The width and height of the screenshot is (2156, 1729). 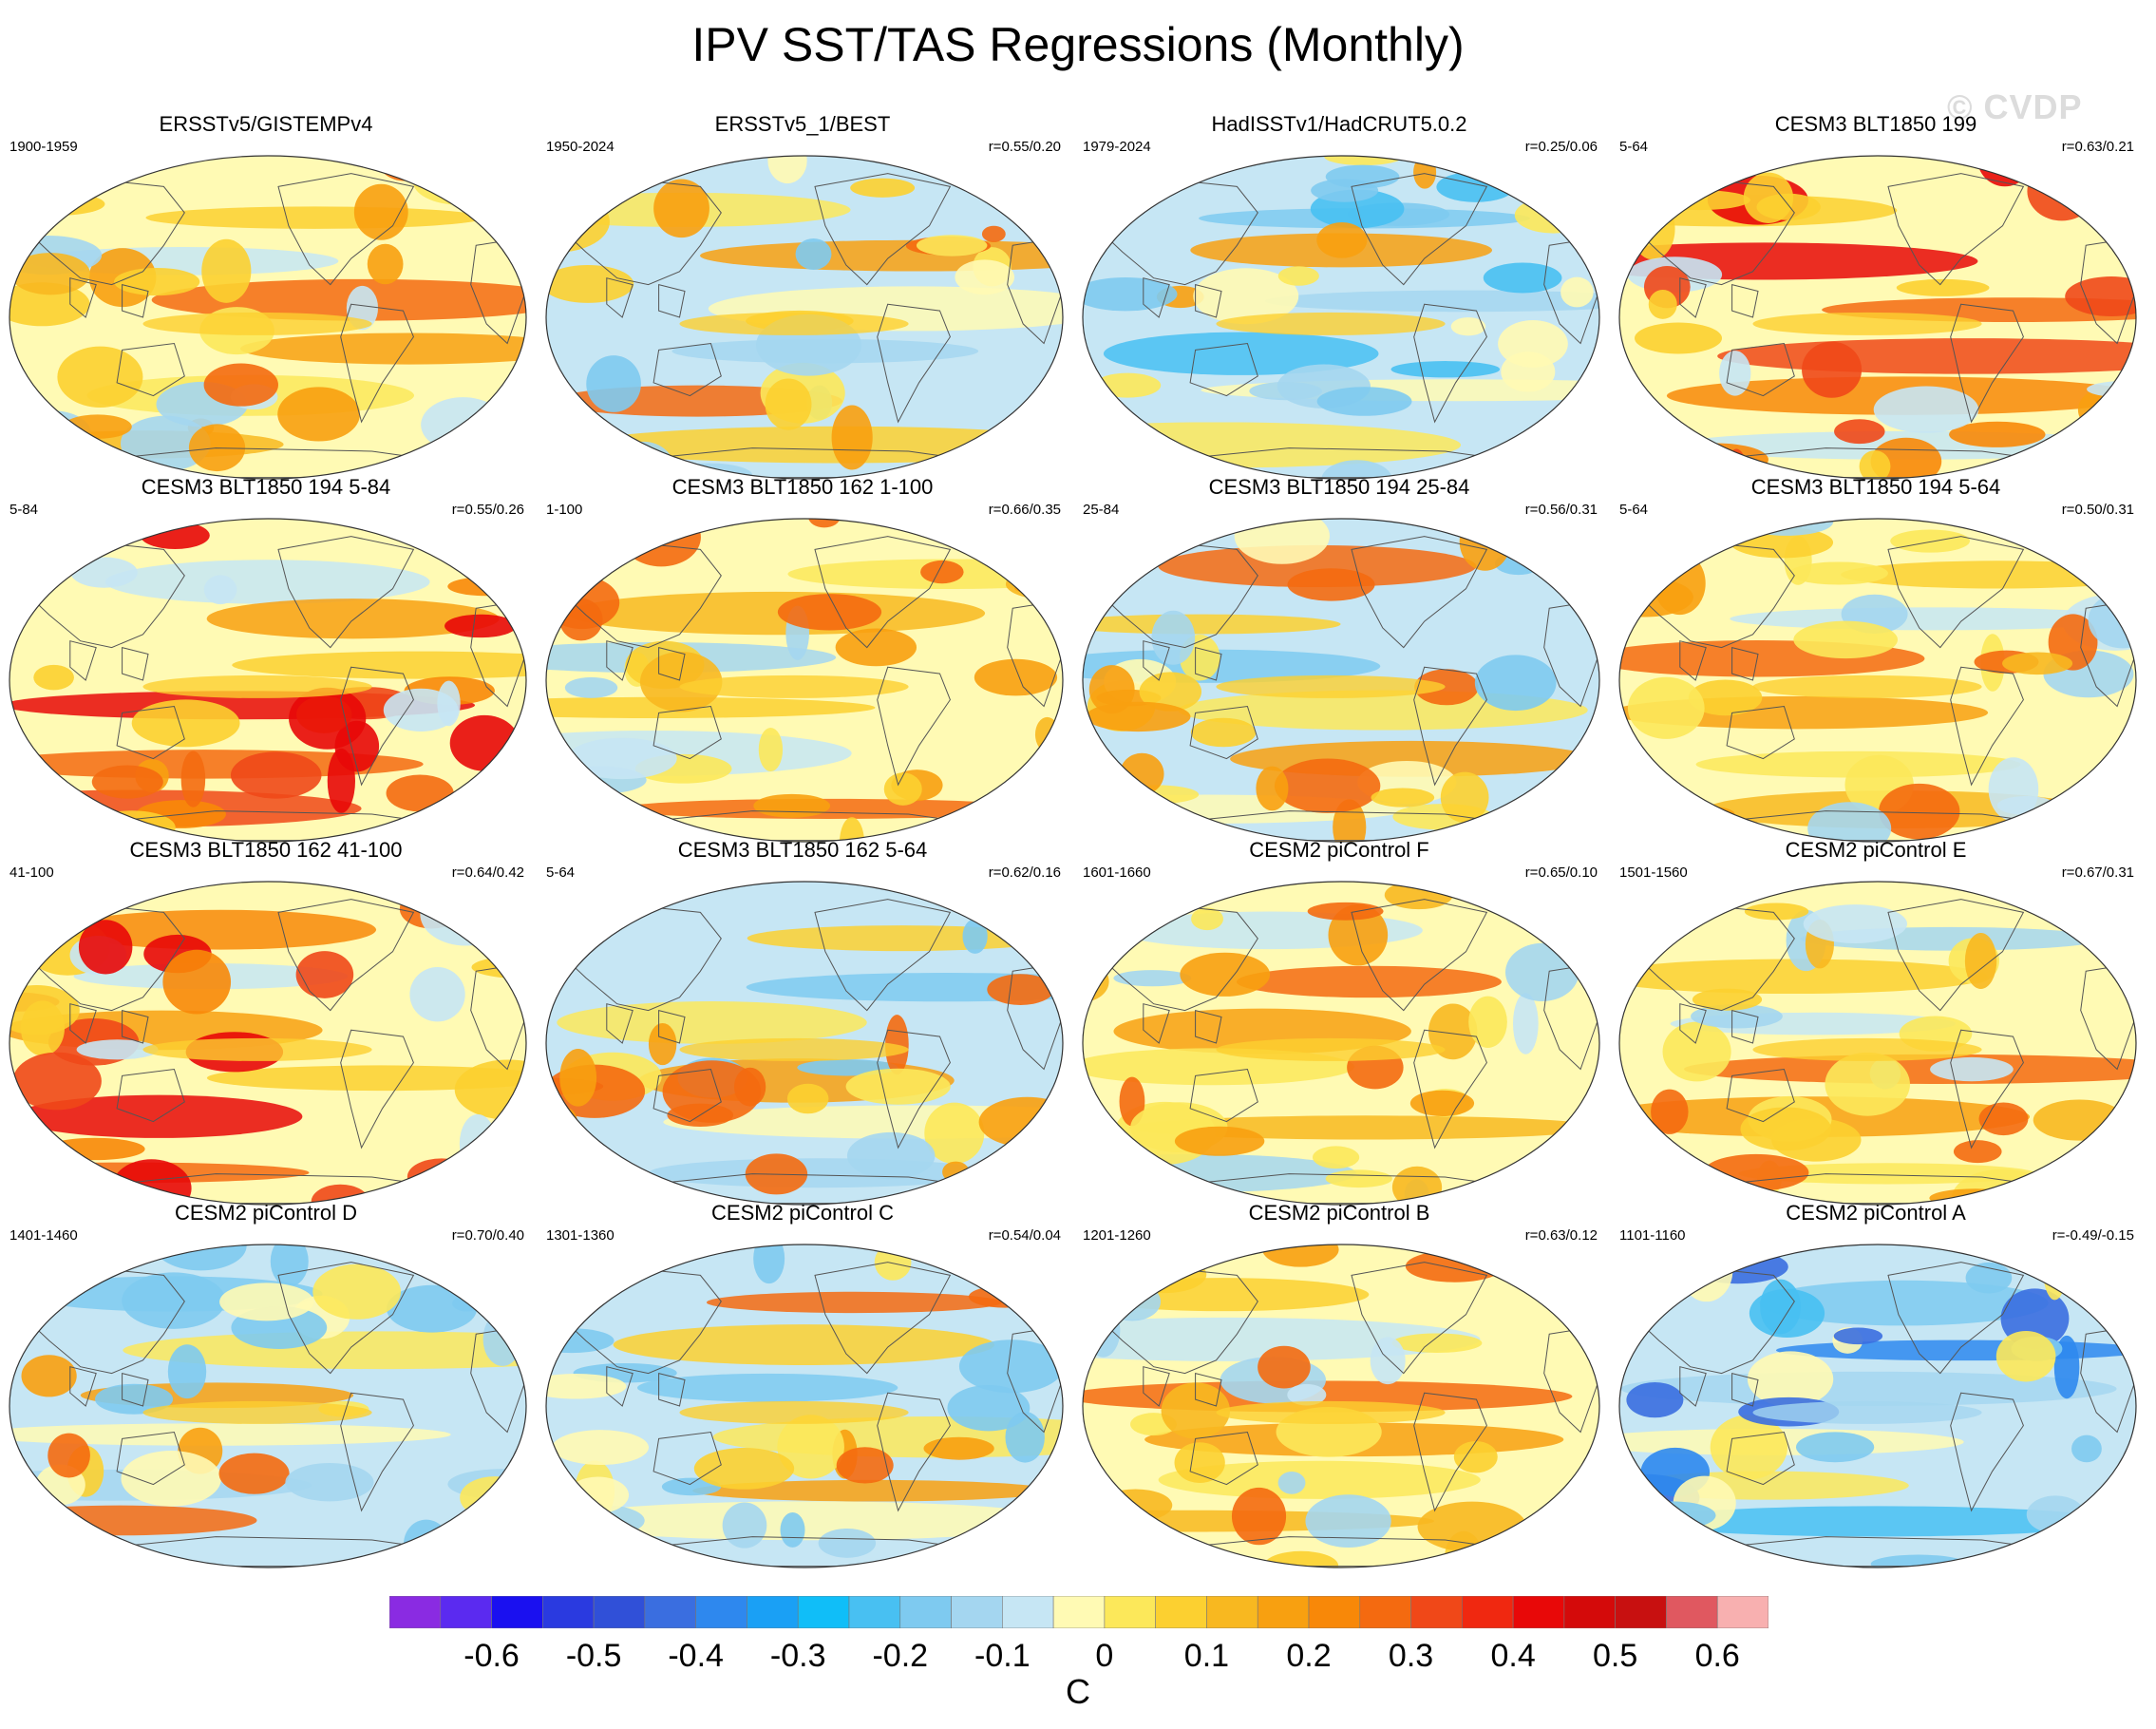 What do you see at coordinates (44, 147) in the screenshot?
I see `panel-years: 1900-1959` at bounding box center [44, 147].